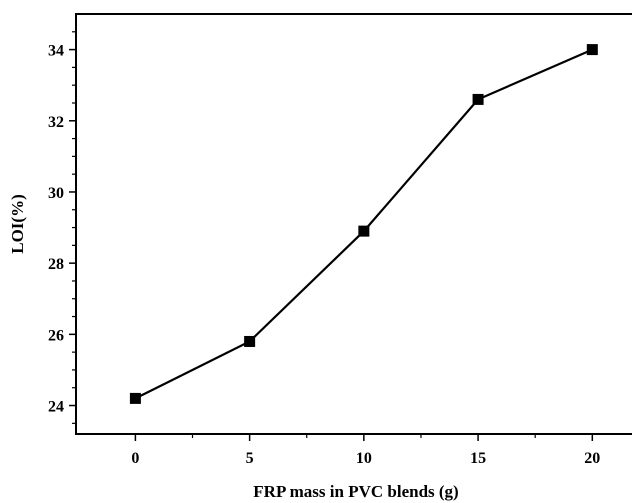 The image size is (632, 503). Describe the element at coordinates (592, 458) in the screenshot. I see `x-tick-label: 20` at that location.